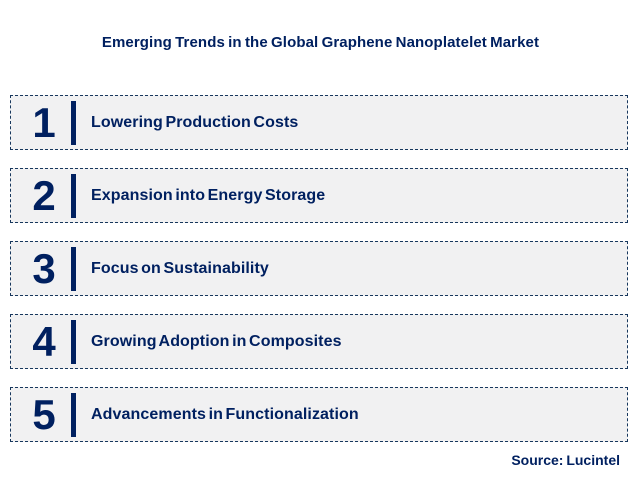 This screenshot has width=641, height=478. What do you see at coordinates (44, 122) in the screenshot?
I see `trend-number: 1` at bounding box center [44, 122].